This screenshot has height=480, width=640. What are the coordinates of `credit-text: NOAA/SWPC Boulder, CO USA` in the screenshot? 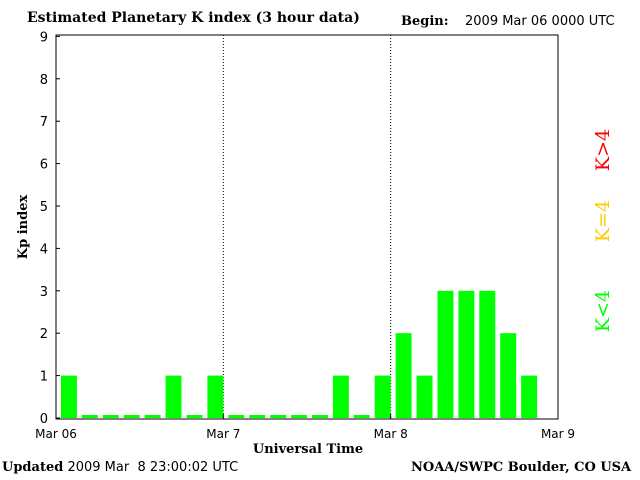 It's located at (521, 467).